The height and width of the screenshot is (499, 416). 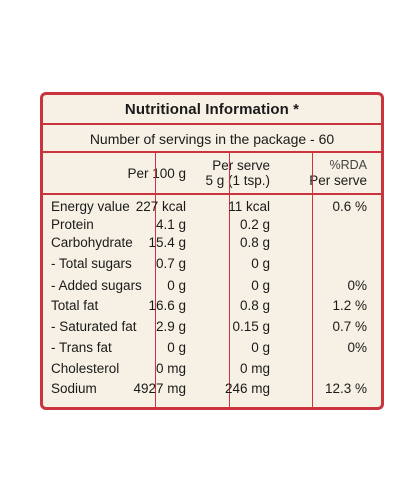 What do you see at coordinates (90, 206) in the screenshot?
I see `nutrient-name: Energy value` at bounding box center [90, 206].